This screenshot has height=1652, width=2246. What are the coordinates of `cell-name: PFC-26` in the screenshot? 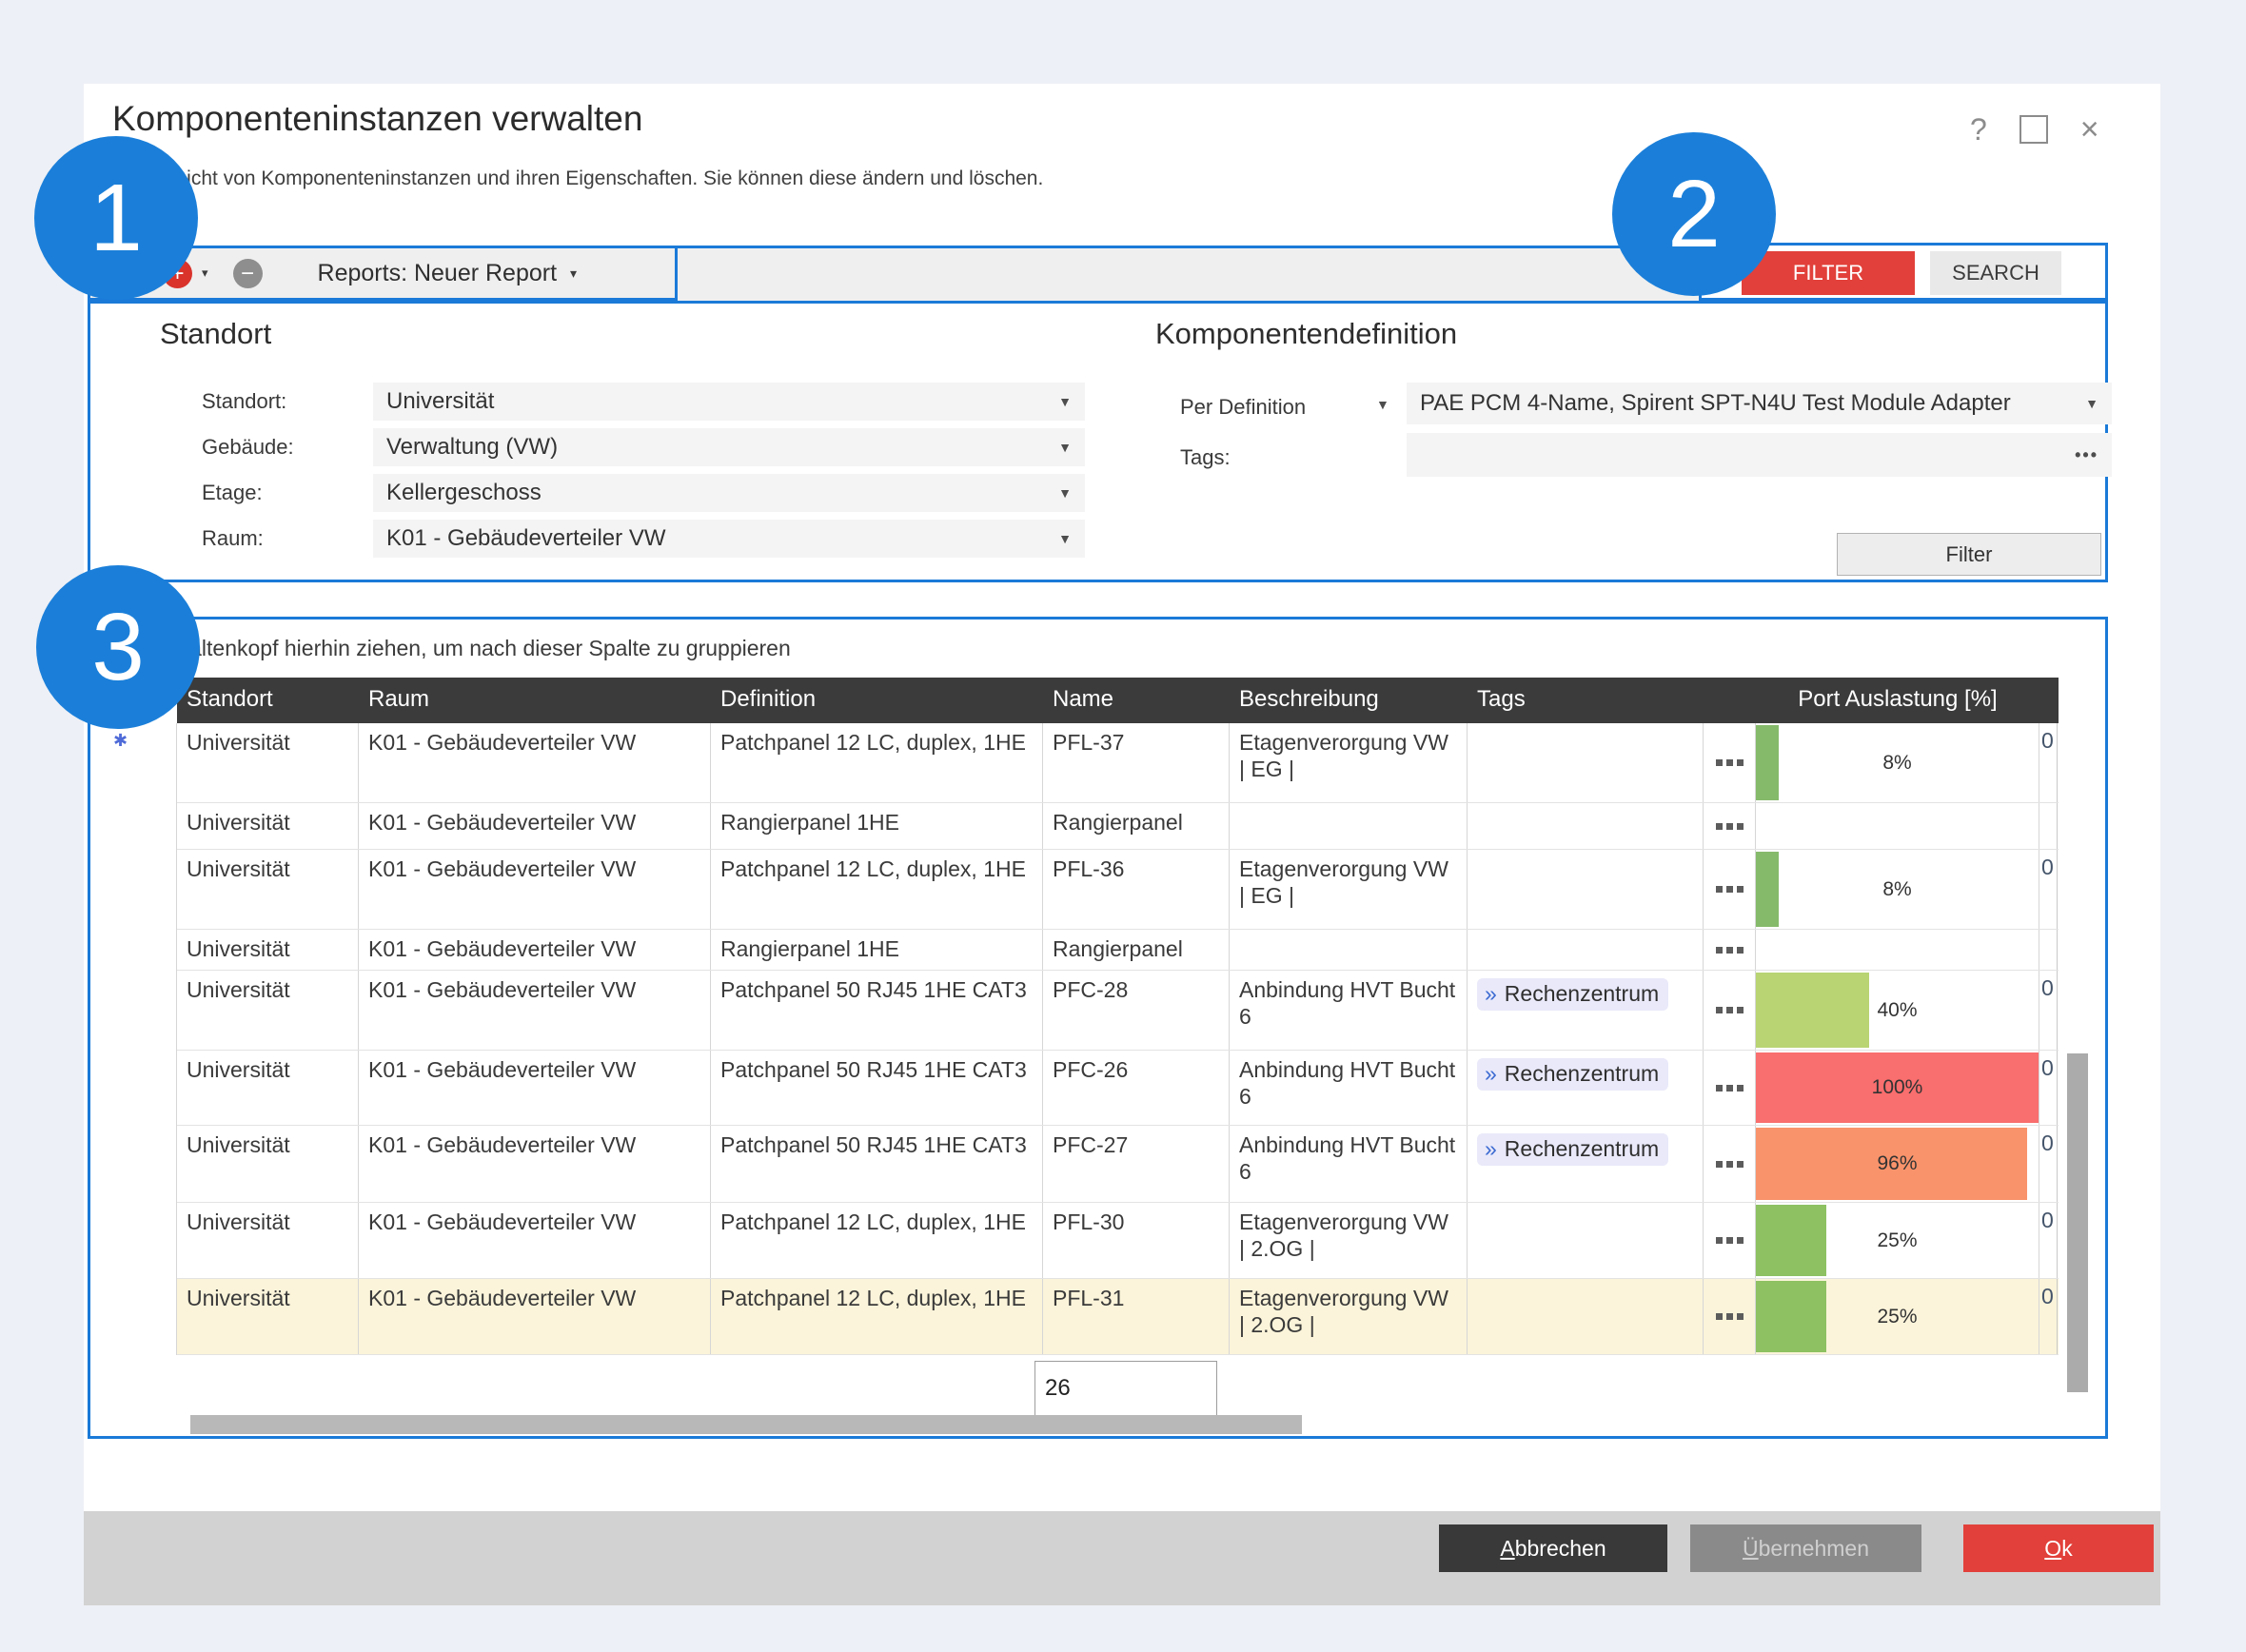 It's located at (1136, 1088).